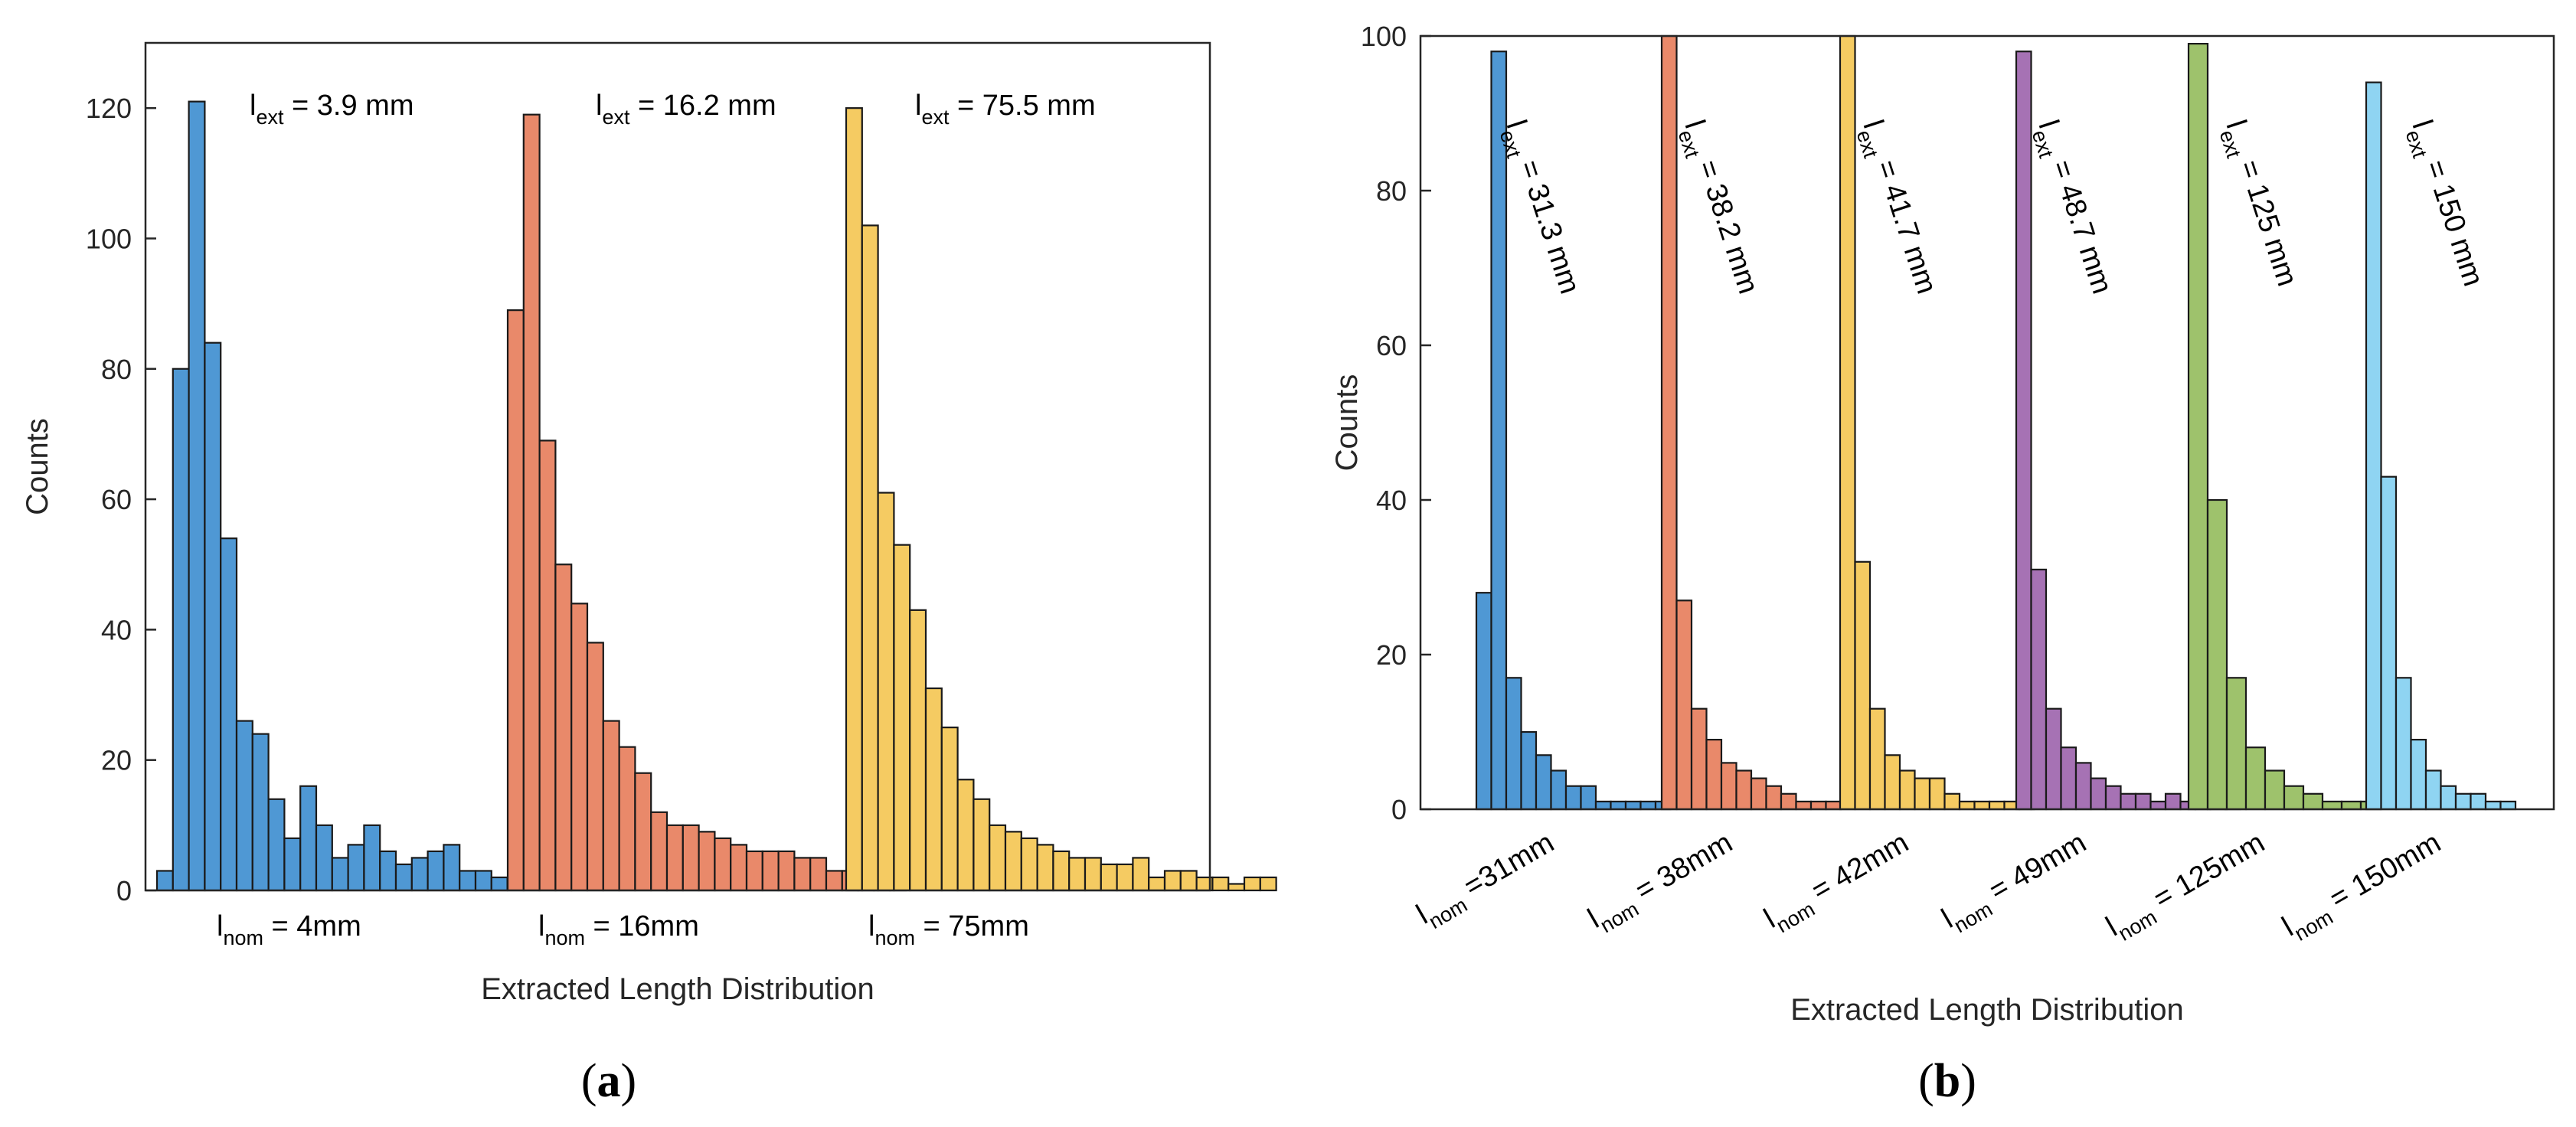 This screenshot has width=2576, height=1127. I want to click on panel-b-ytick-label: 20, so click(1391, 655).